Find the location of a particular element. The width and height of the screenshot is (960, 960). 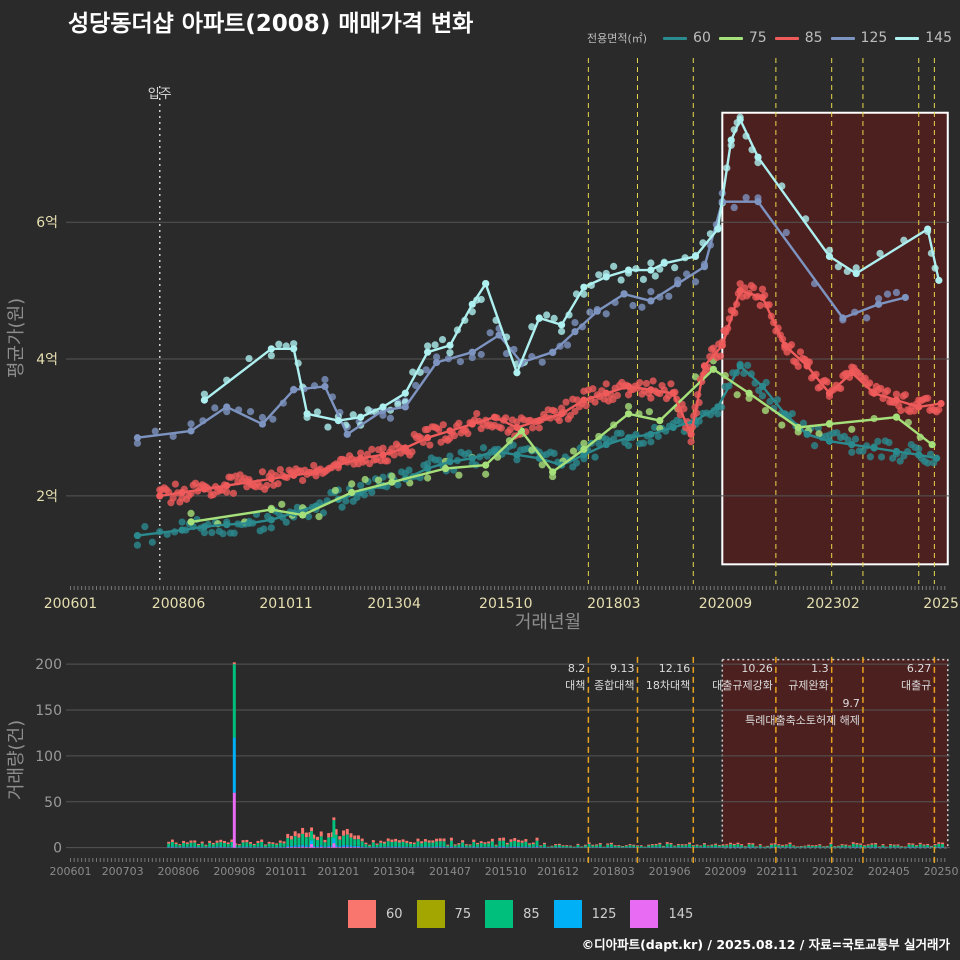

volume-x-tick-label: 201304 is located at coordinates (394, 871).